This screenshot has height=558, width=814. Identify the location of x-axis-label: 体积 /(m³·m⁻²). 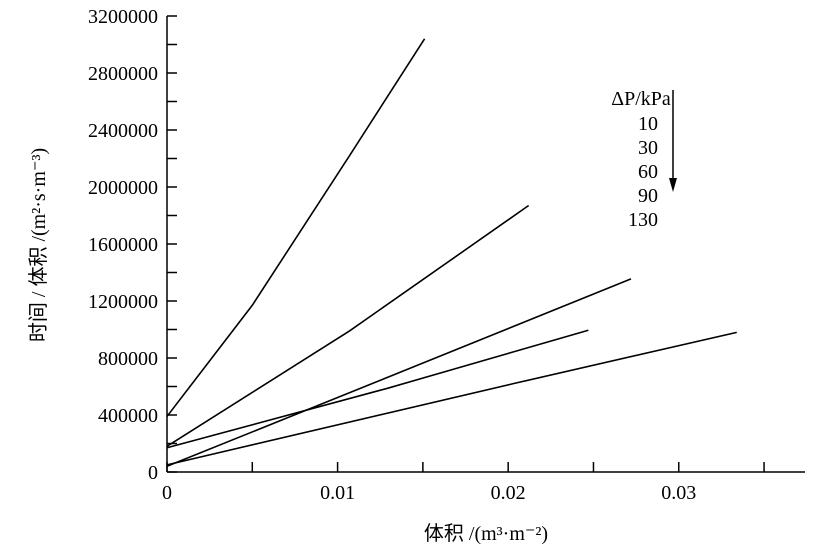
(486, 533).